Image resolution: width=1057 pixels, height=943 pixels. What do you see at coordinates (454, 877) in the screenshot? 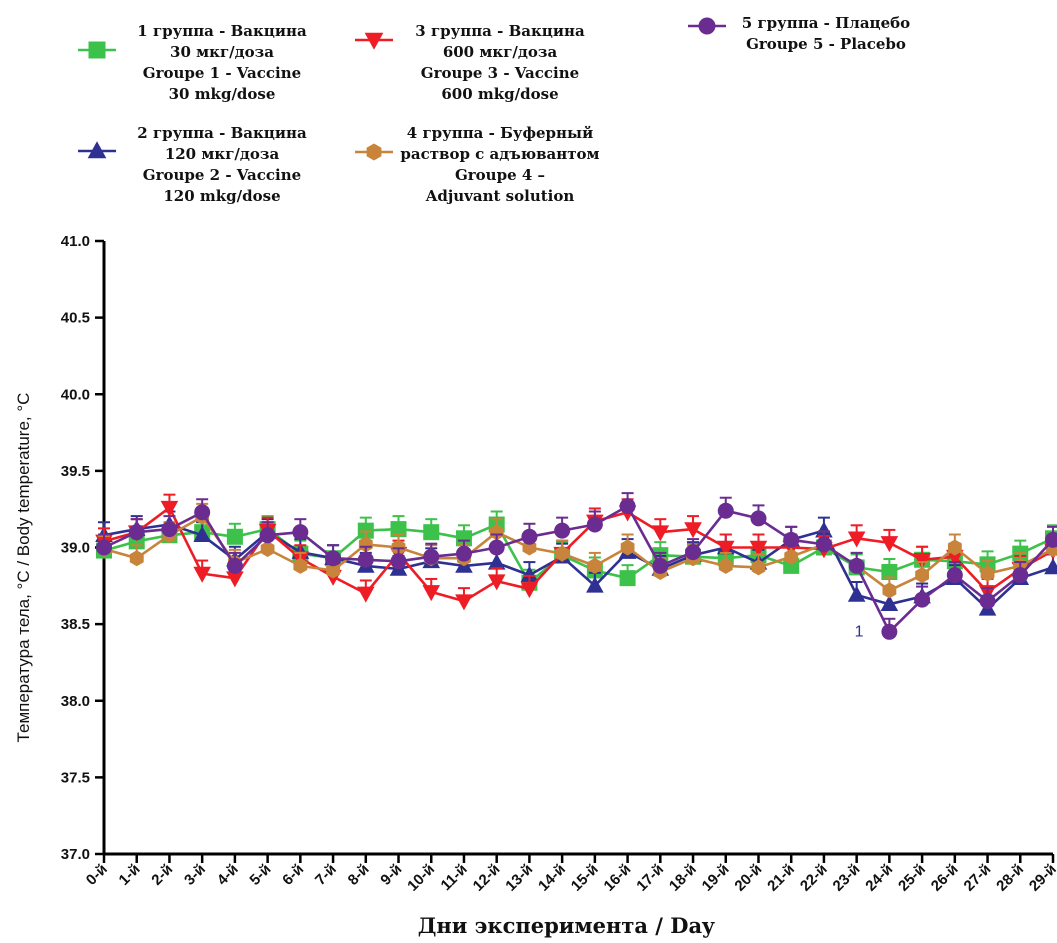
I see `x-tick-label: 11-й` at bounding box center [454, 877].